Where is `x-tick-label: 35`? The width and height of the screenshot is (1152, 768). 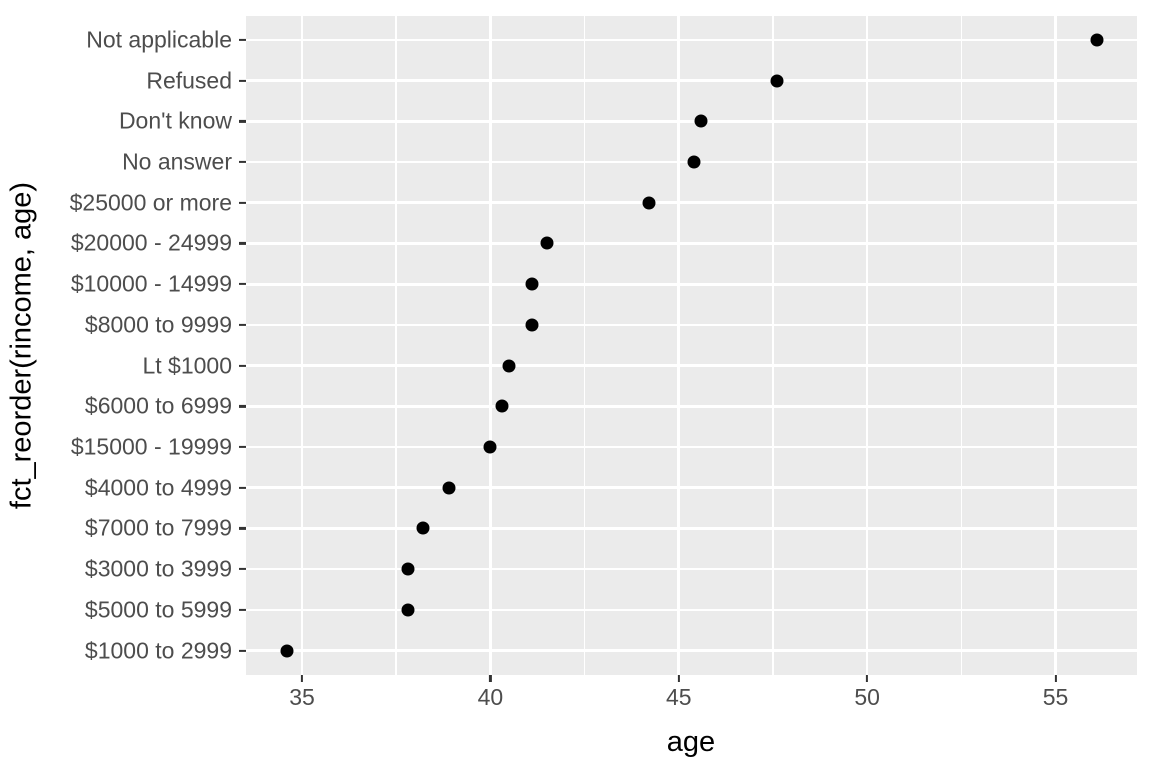
x-tick-label: 35 is located at coordinates (302, 697).